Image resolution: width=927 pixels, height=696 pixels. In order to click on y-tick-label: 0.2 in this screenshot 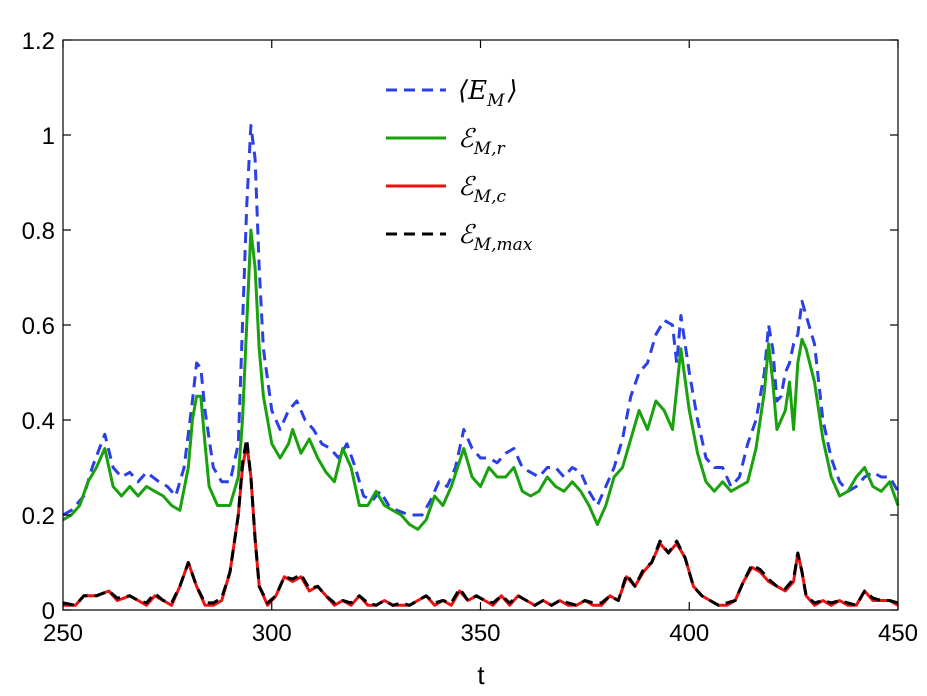, I will do `click(38, 516)`.